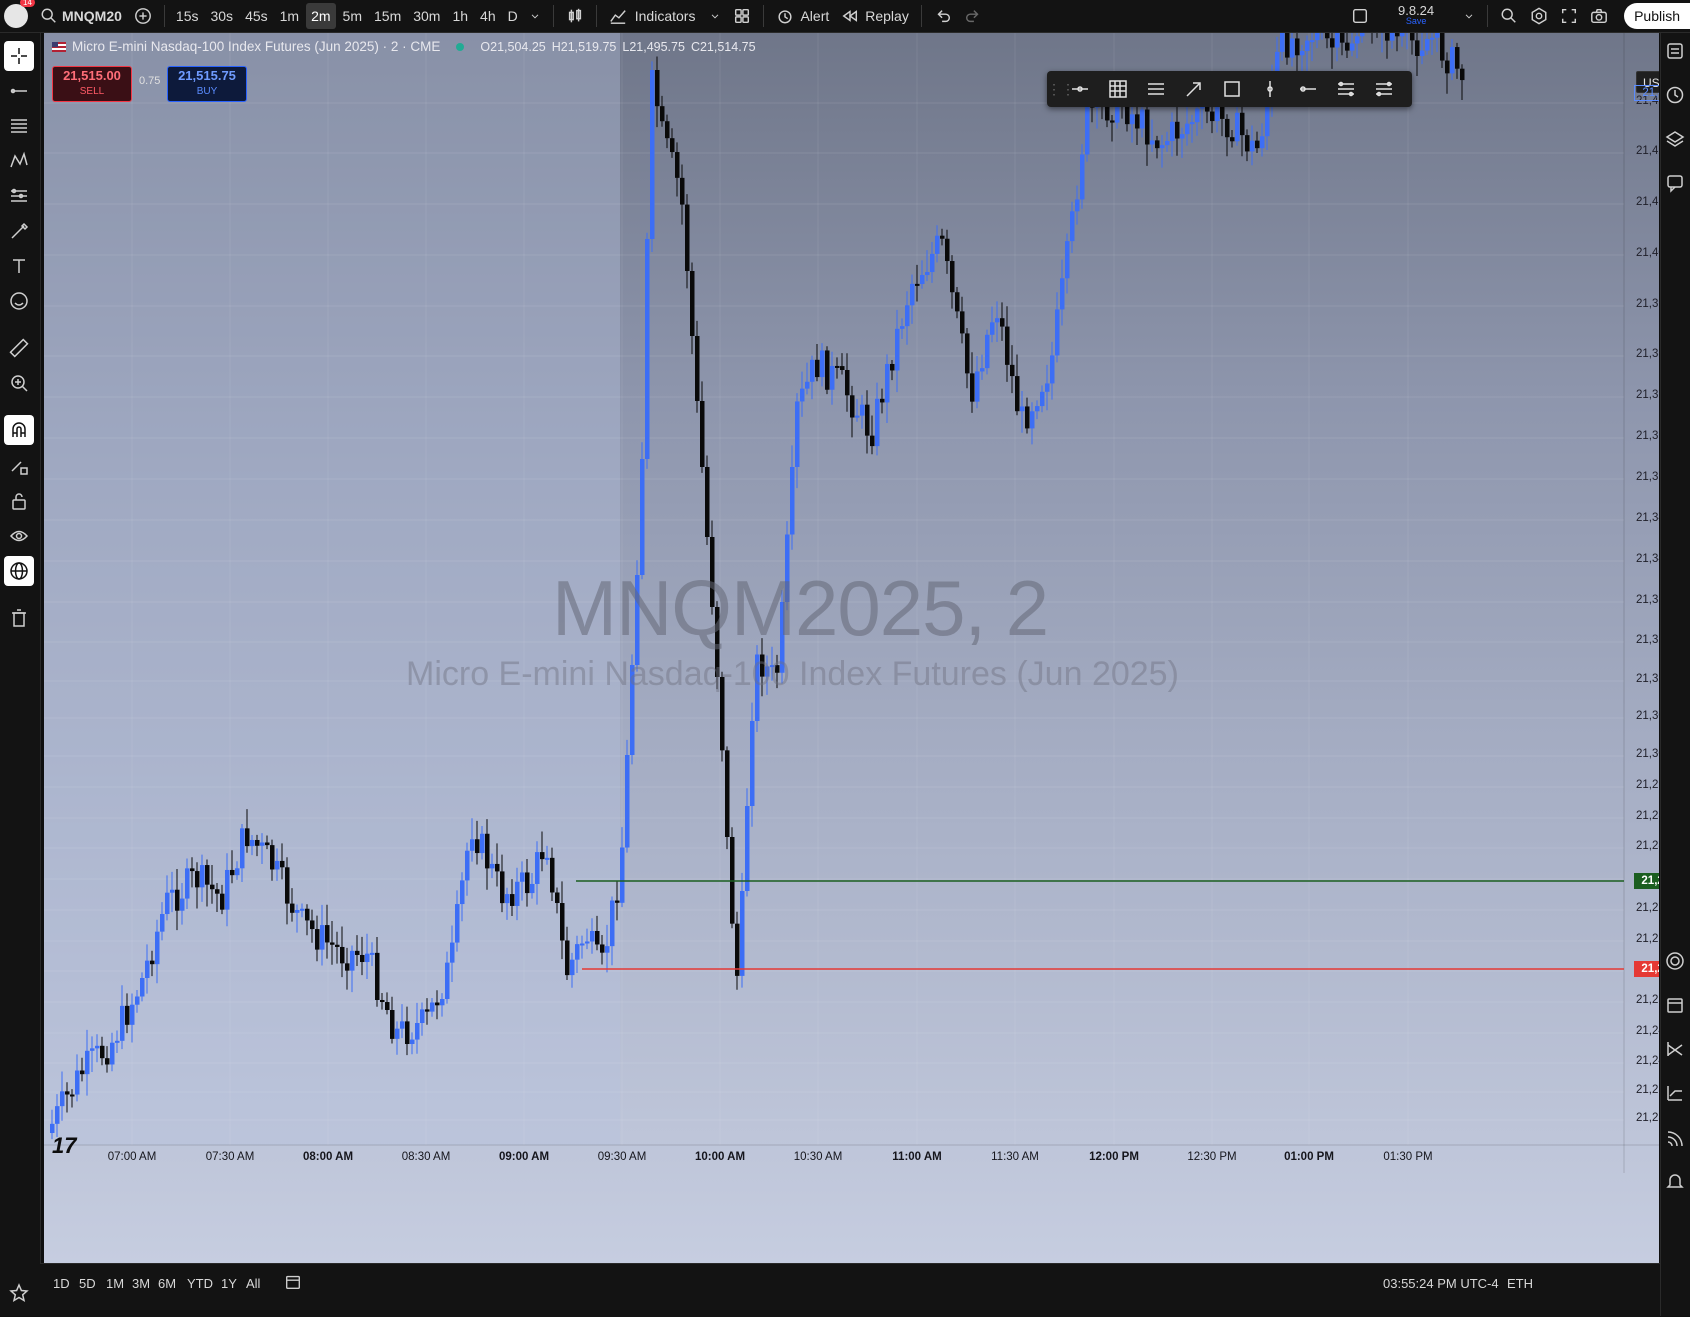 Image resolution: width=1690 pixels, height=1317 pixels. What do you see at coordinates (460, 16) in the screenshot?
I see `timeframe-1h: 1h` at bounding box center [460, 16].